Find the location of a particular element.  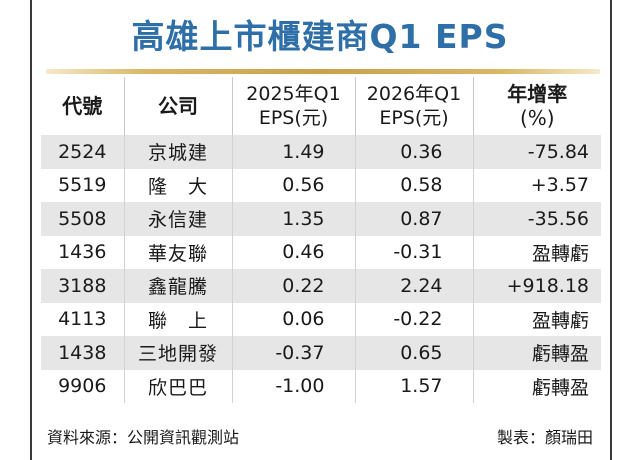

header-eps-2025-line2: EPS(元) is located at coordinates (293, 118).